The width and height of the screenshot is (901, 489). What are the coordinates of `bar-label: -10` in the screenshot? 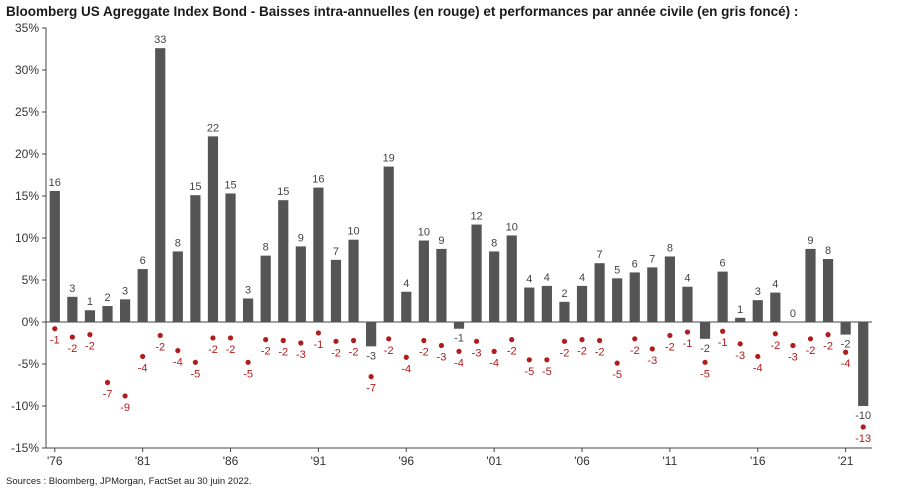 It's located at (863, 416).